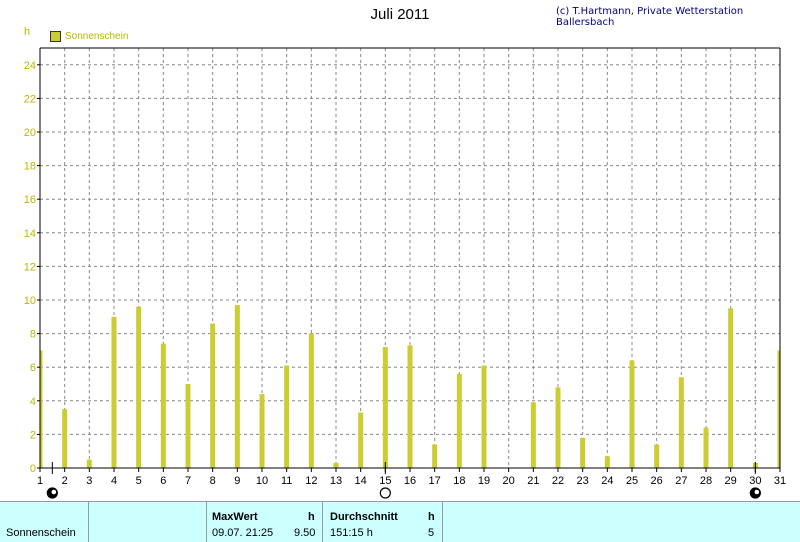 This screenshot has height=542, width=800. I want to click on x-tick-label: 15, so click(385, 481).